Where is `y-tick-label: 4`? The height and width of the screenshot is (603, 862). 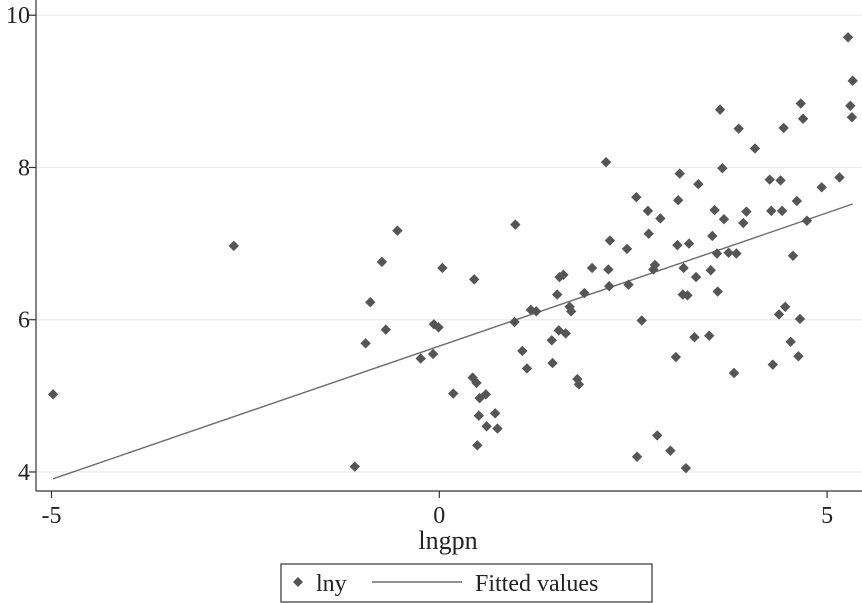
y-tick-label: 4 is located at coordinates (24, 473).